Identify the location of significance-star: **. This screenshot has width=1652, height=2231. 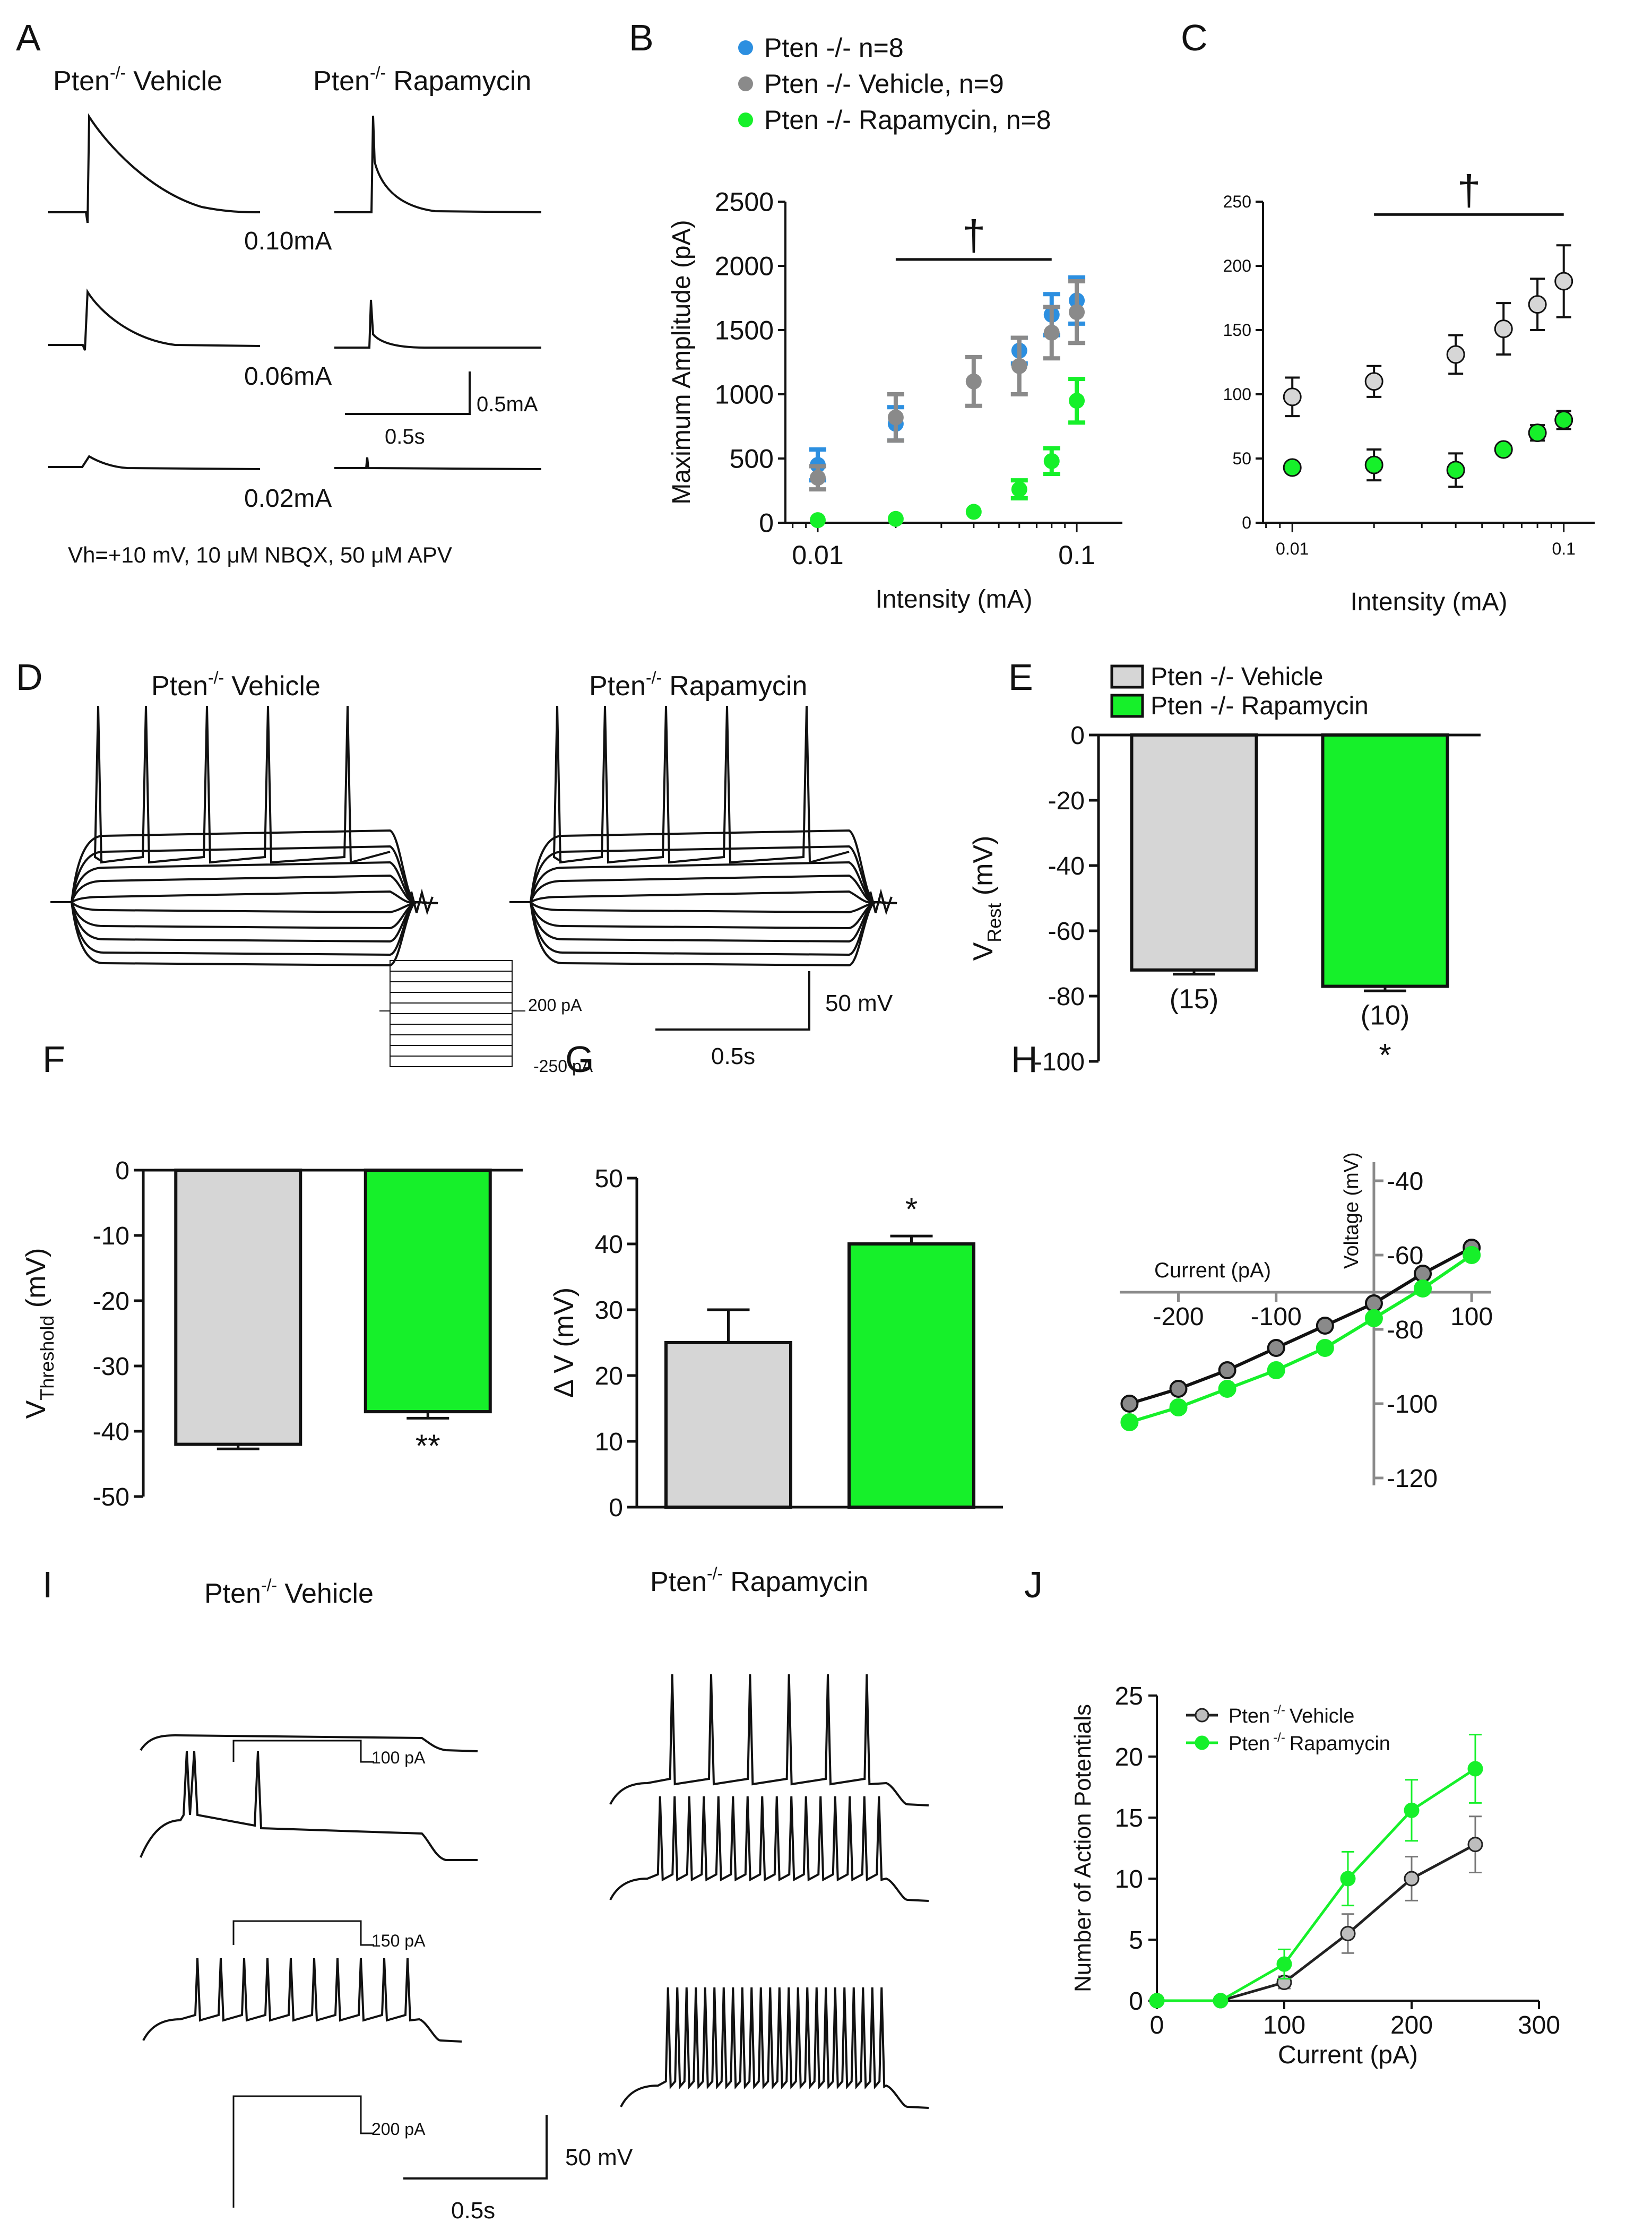
(428, 1446).